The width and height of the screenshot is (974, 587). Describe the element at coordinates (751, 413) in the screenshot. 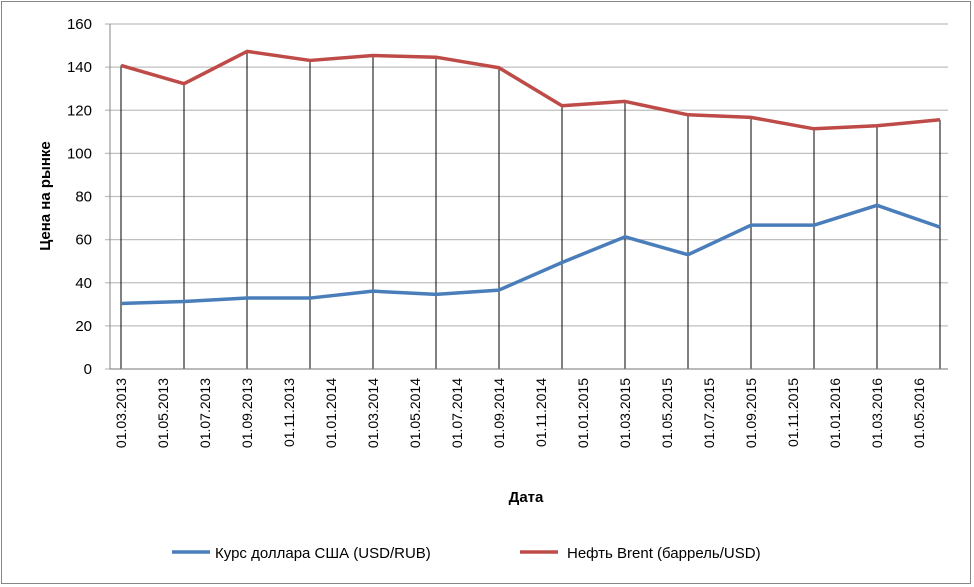

I see `x-tick-label: 01.09.2015` at that location.